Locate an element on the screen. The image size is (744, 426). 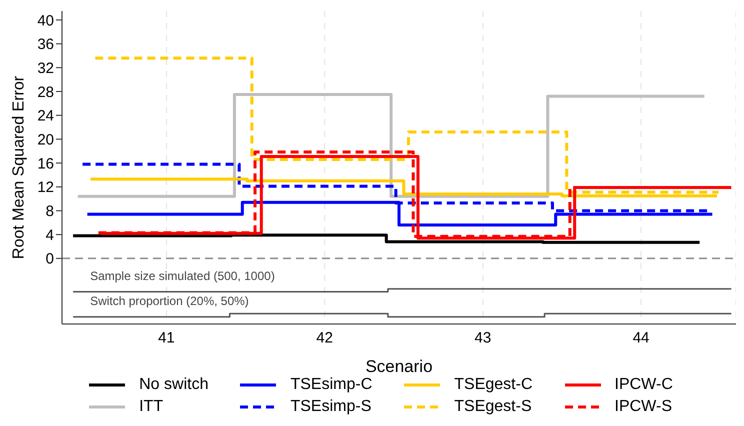
legend-label: IPCW-C is located at coordinates (643, 385).